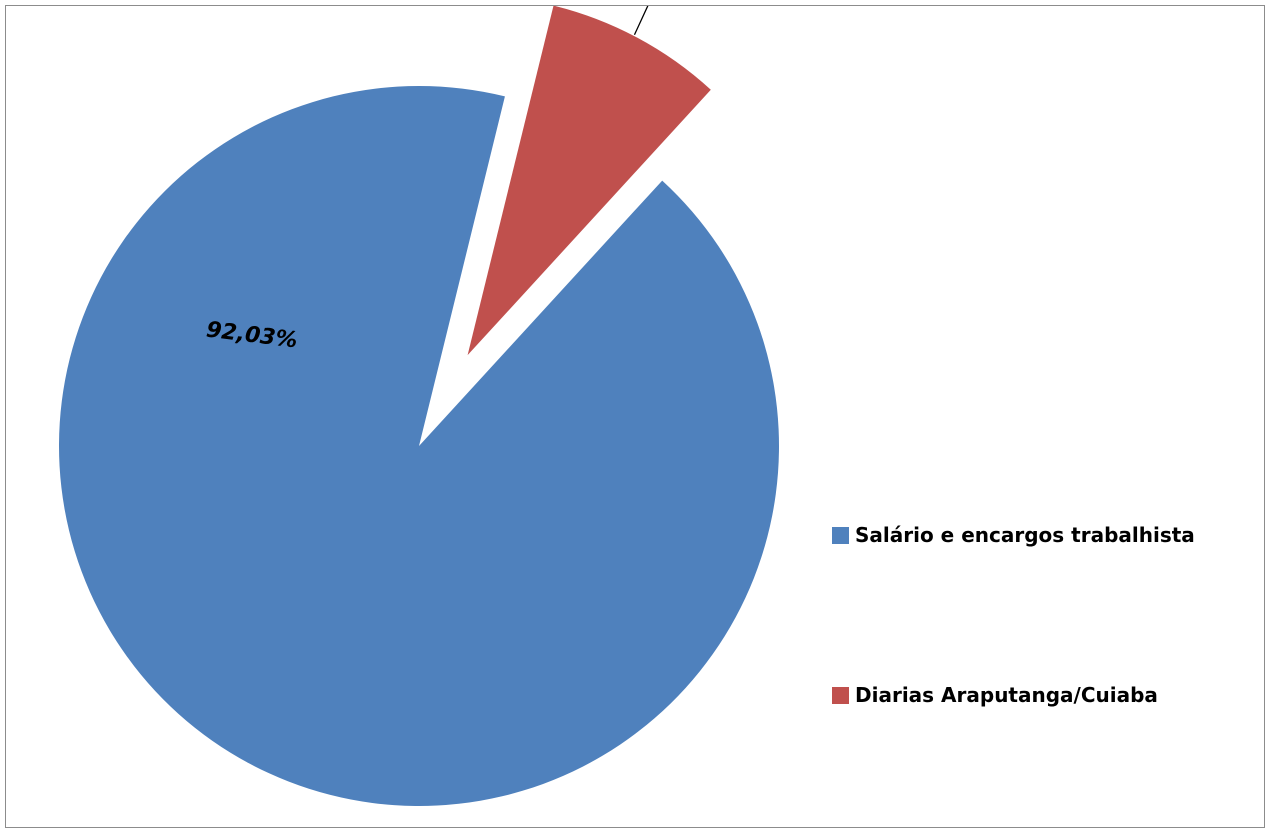 This screenshot has width=1272, height=835. I want to click on legend-item-diarias: Diarias Araputanga/Cuiaba, so click(995, 695).